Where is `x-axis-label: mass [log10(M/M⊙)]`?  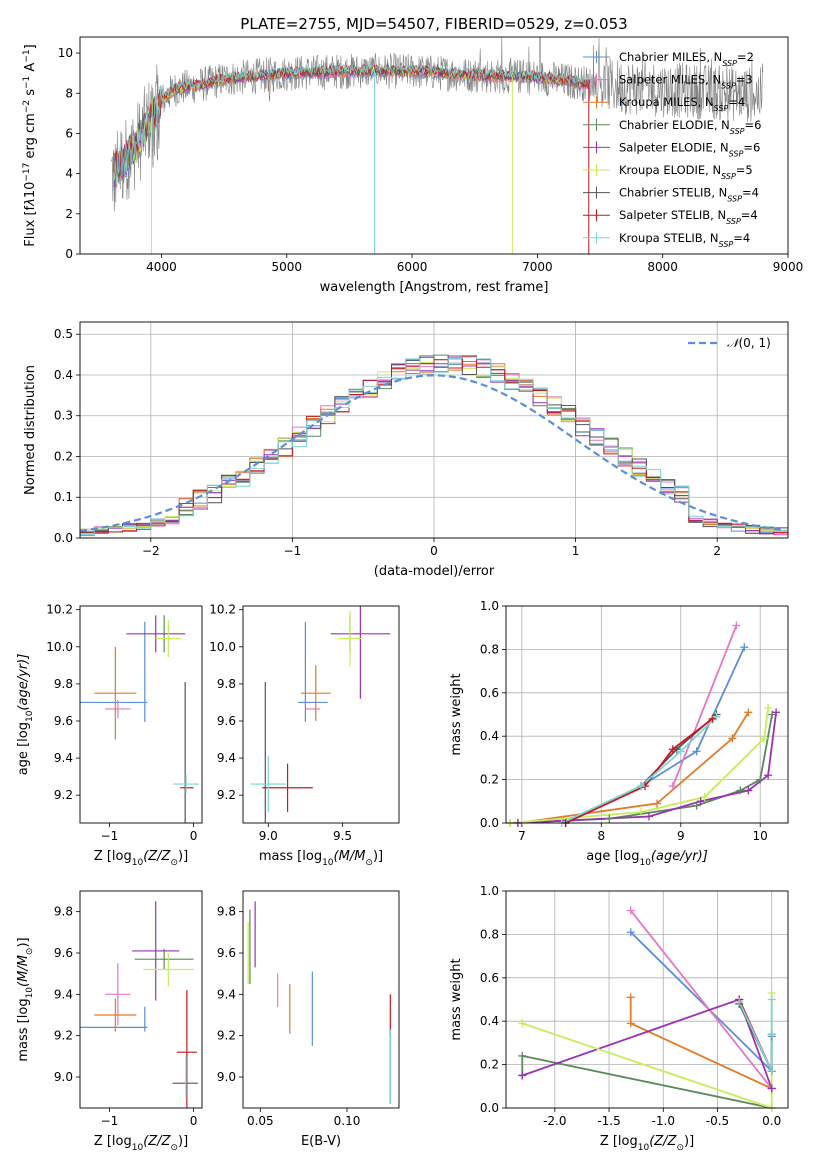 x-axis-label: mass [log10(M/M⊙)] is located at coordinates (321, 858).